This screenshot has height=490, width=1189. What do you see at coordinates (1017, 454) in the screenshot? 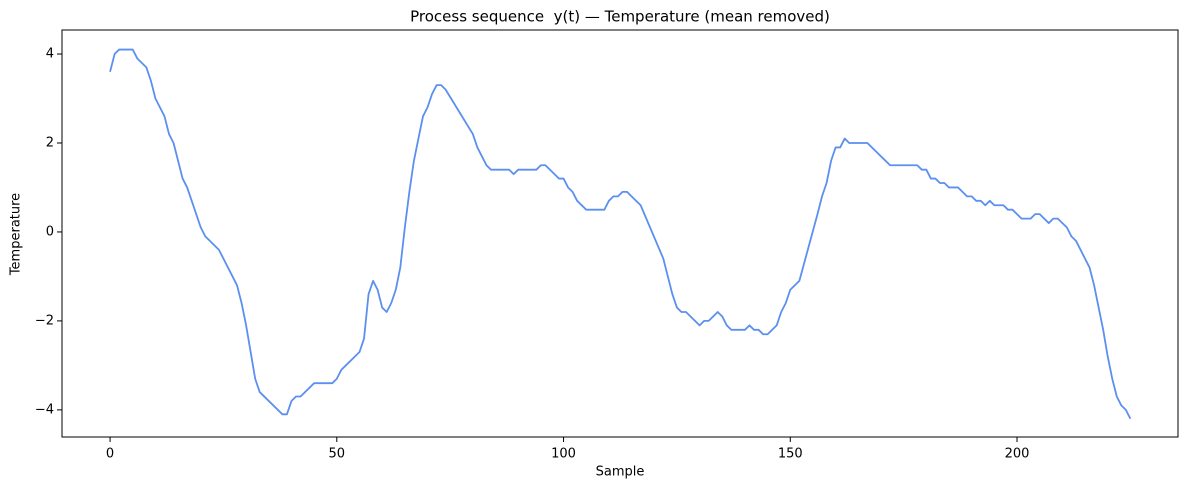
I see `x-tick-label: 200` at bounding box center [1017, 454].